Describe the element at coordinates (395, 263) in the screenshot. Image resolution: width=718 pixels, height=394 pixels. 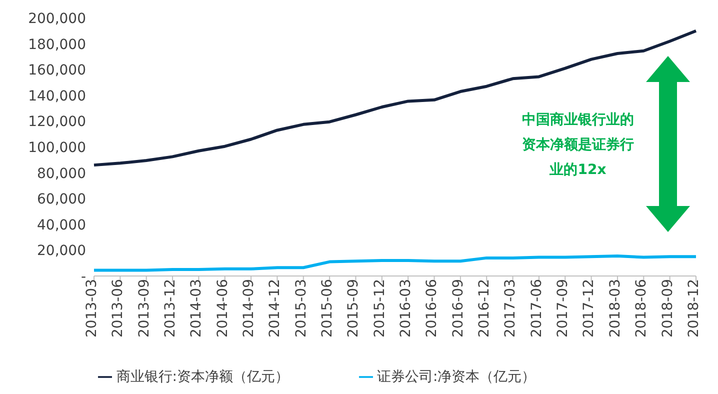
I see `line-series` at that location.